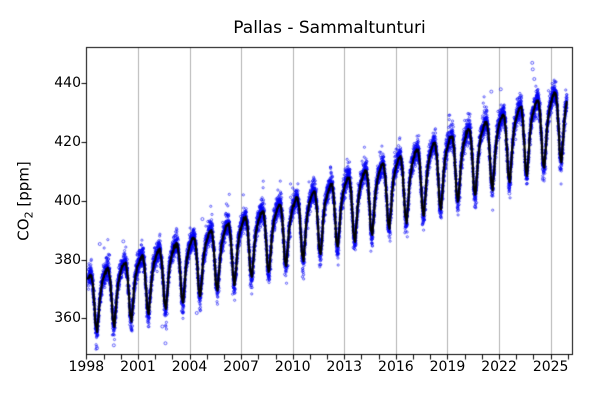  I want to click on x-tick-label-2010: 2010, so click(292, 367).